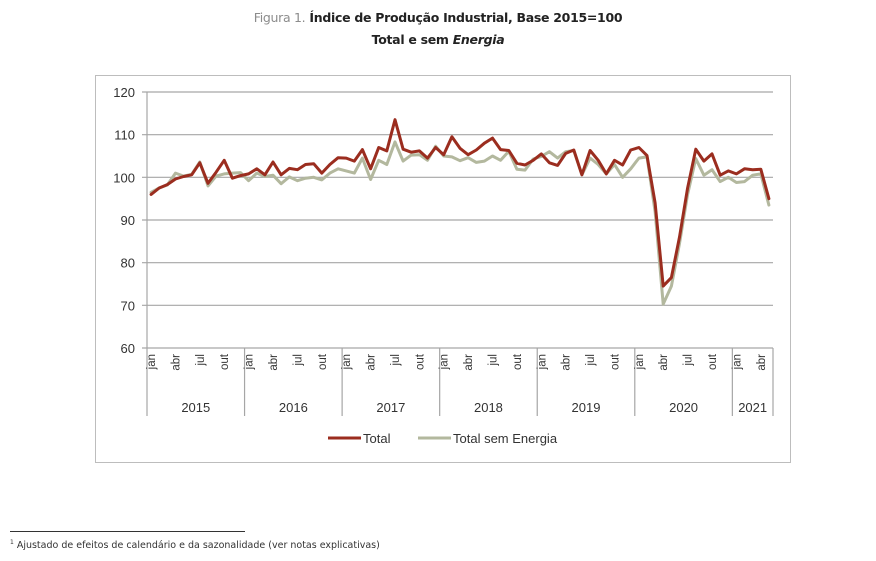  What do you see at coordinates (478, 39) in the screenshot?
I see `subtitle-italic: Energia` at bounding box center [478, 39].